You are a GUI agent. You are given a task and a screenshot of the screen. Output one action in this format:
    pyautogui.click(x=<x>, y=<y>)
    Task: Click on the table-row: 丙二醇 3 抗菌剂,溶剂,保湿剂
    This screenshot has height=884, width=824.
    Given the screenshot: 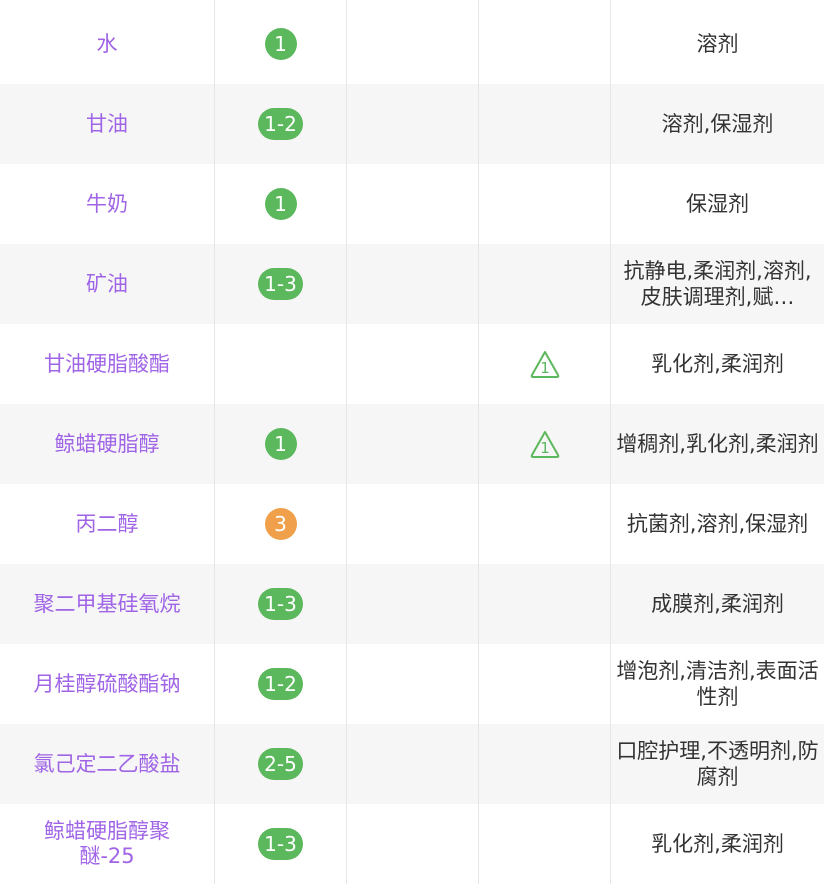 What is the action you would take?
    pyautogui.click(x=412, y=524)
    